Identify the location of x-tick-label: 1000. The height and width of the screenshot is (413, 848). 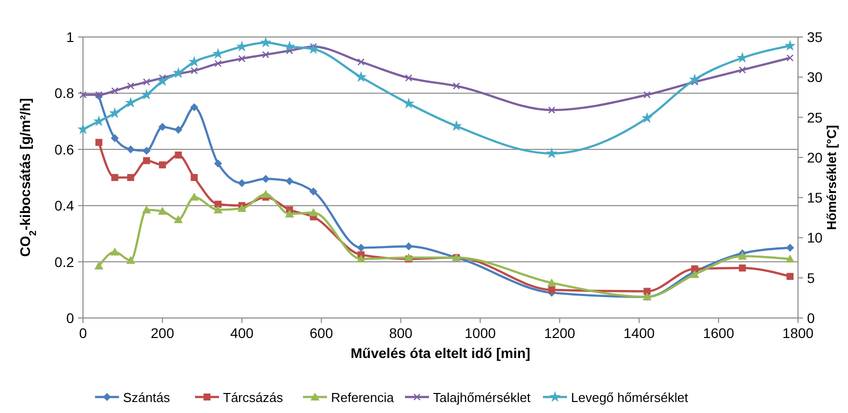
(480, 333).